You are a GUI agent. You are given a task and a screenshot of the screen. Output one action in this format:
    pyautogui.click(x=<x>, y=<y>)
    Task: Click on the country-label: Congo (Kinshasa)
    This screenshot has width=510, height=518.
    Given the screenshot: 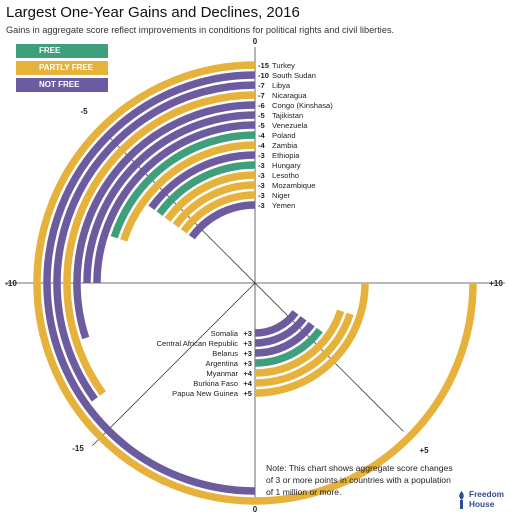 What is the action you would take?
    pyautogui.click(x=302, y=105)
    